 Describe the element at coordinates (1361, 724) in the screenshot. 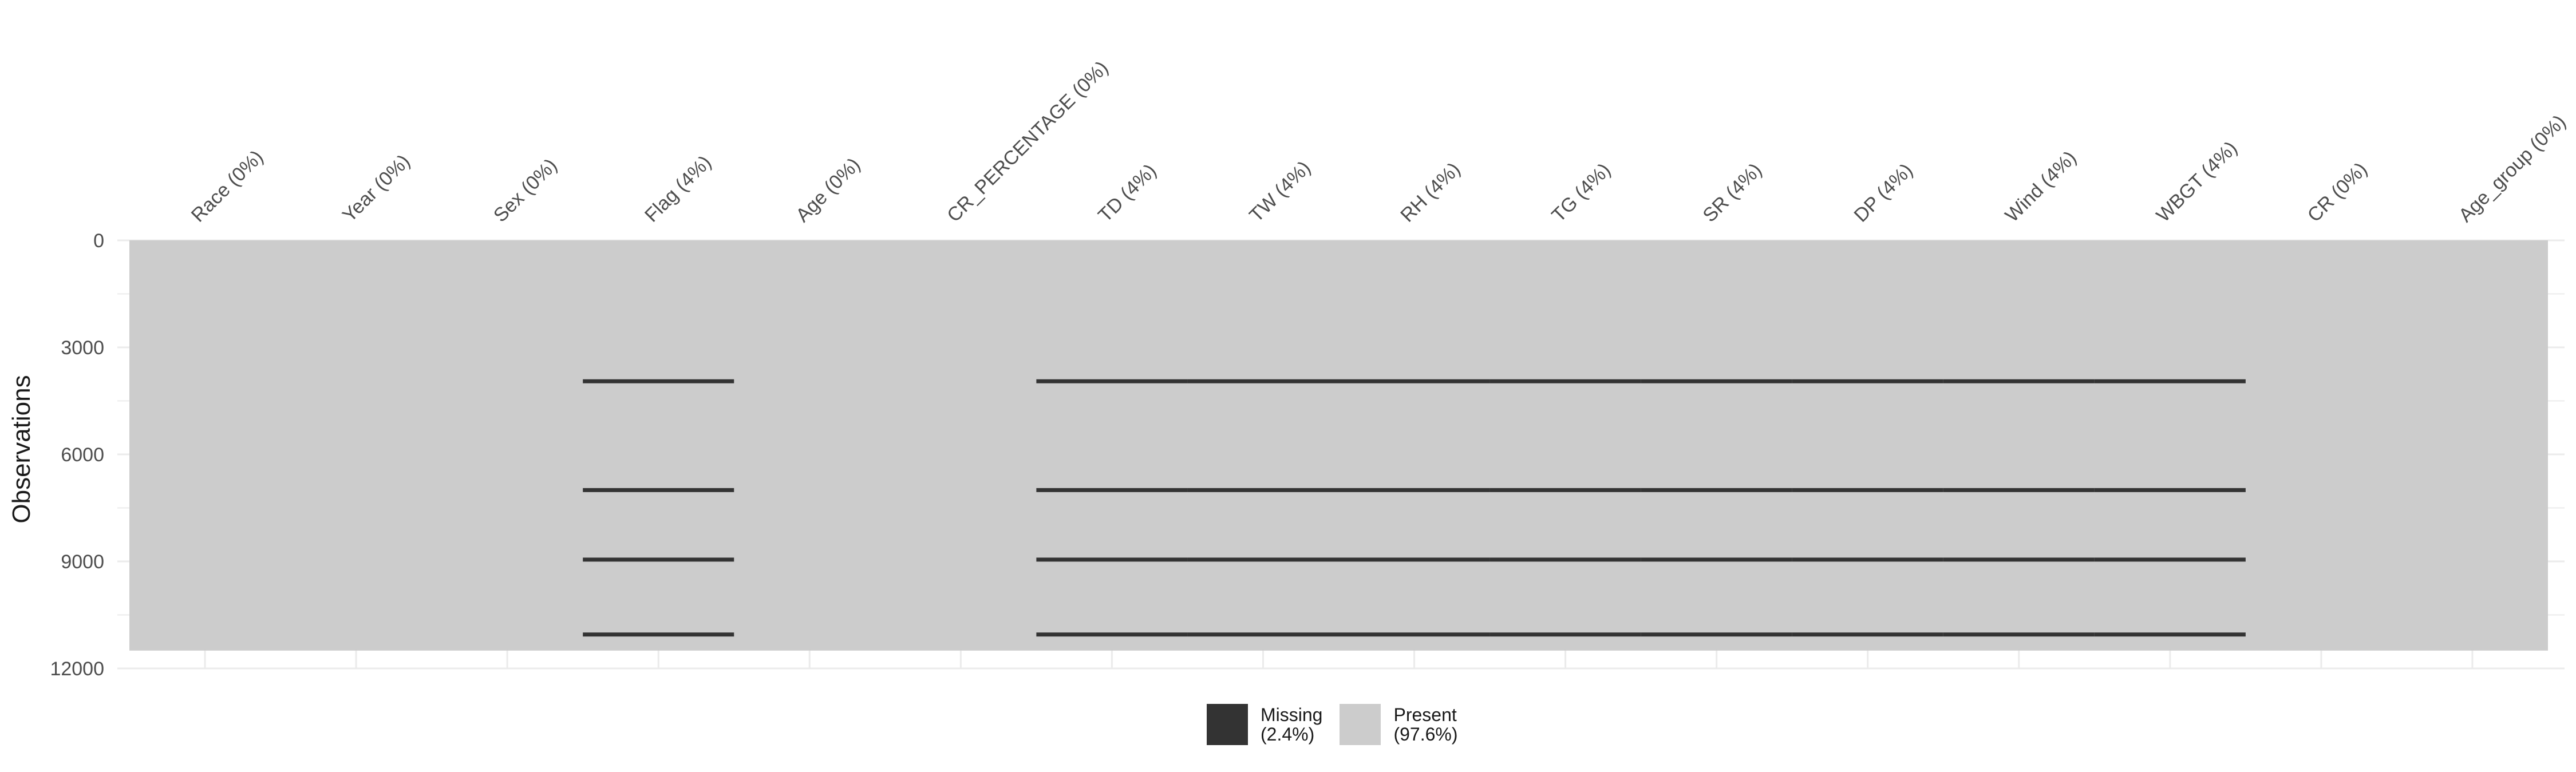

I see `legend-swatch-present` at that location.